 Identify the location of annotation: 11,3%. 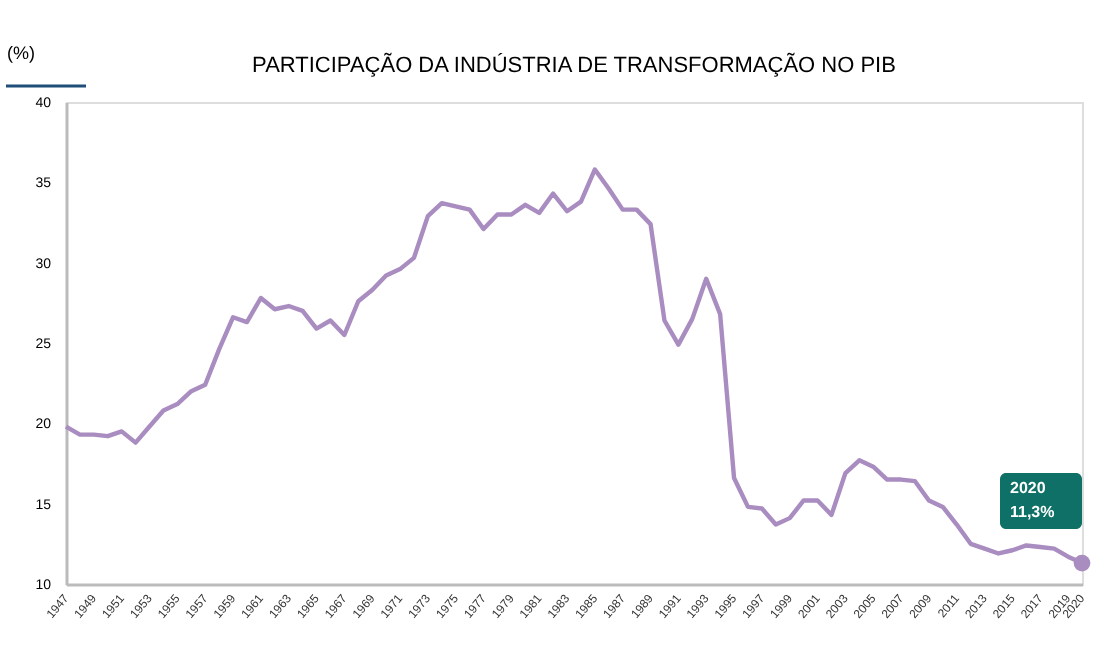
(1032, 512).